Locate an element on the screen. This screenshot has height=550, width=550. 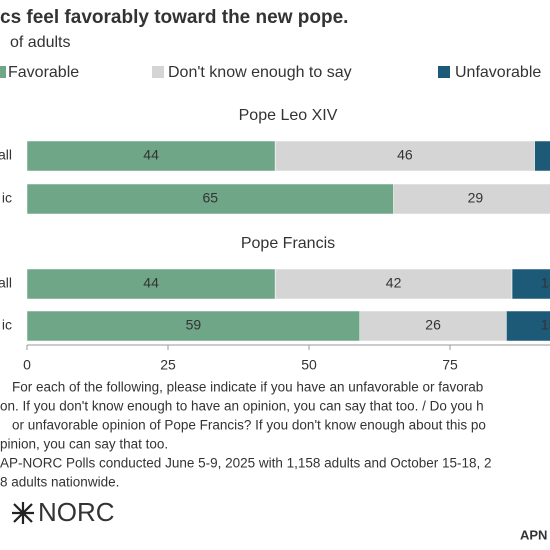
note: 8 adults nationwide. is located at coordinates (59, 482).